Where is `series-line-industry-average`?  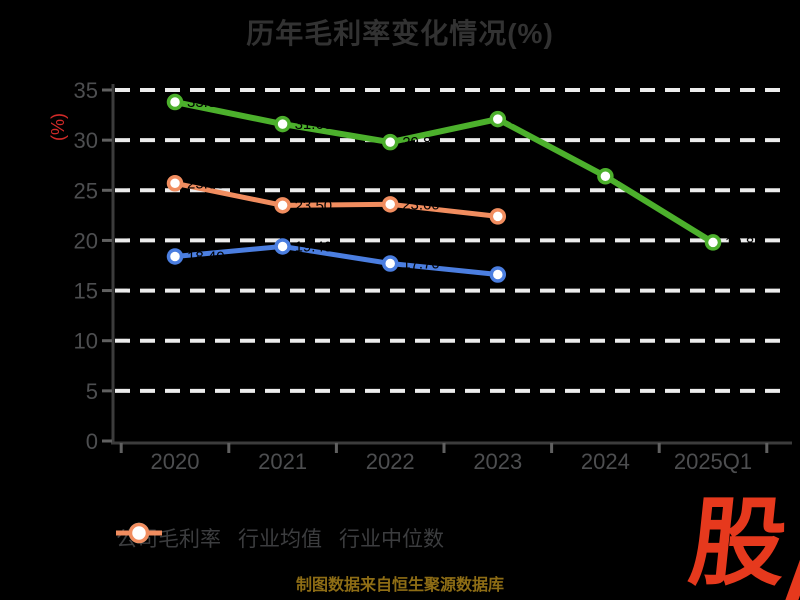 series-line-industry-average is located at coordinates (336, 260).